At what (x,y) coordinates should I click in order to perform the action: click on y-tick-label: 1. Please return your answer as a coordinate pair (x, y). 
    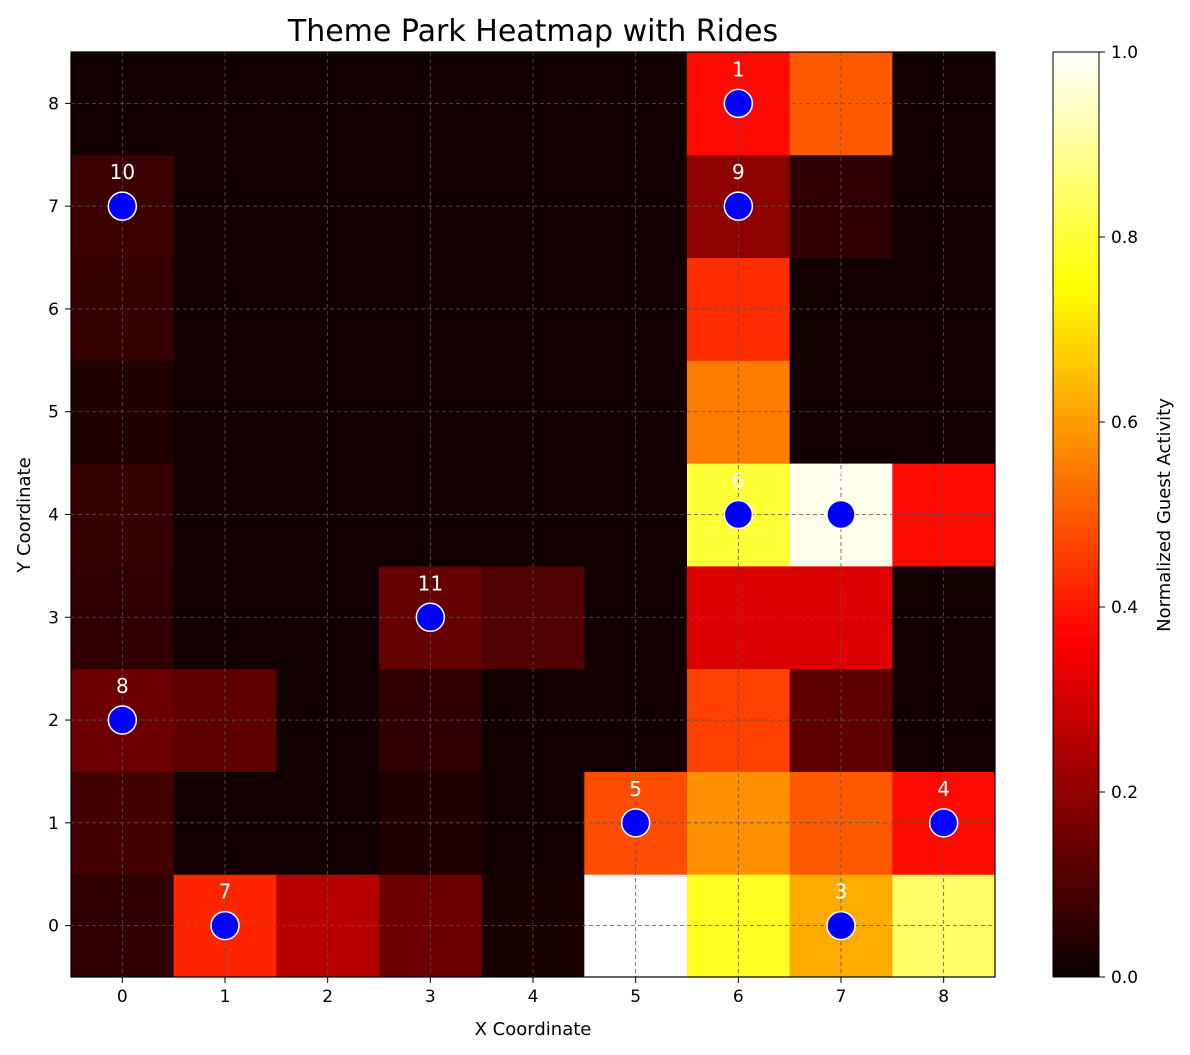
    Looking at the image, I should click on (53, 824).